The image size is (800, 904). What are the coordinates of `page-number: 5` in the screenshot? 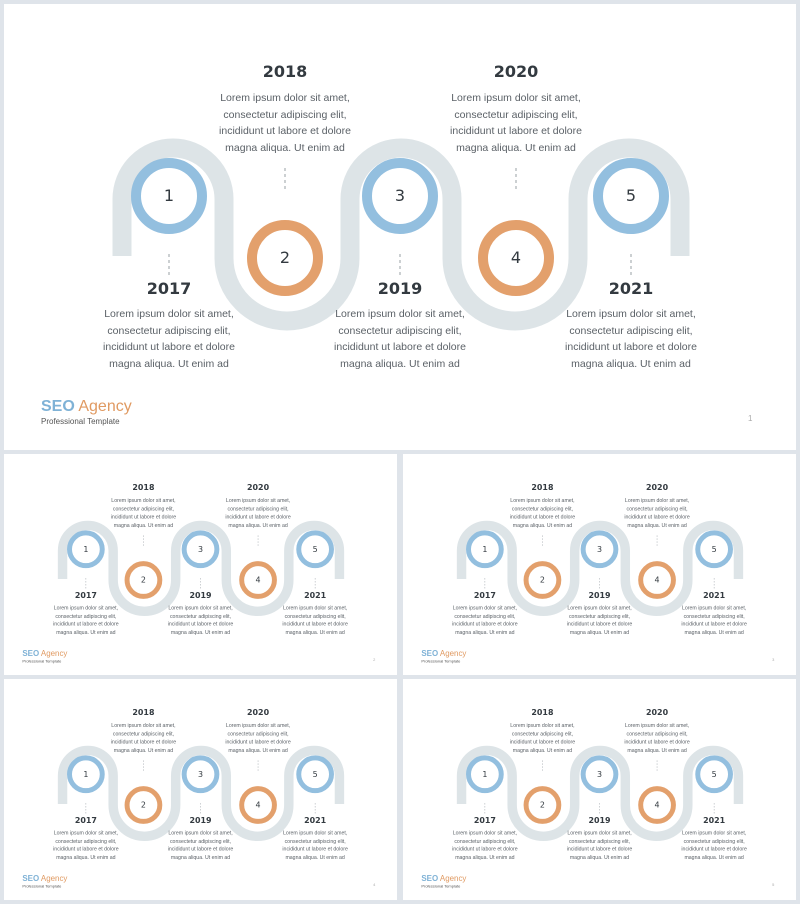 It's located at (773, 884).